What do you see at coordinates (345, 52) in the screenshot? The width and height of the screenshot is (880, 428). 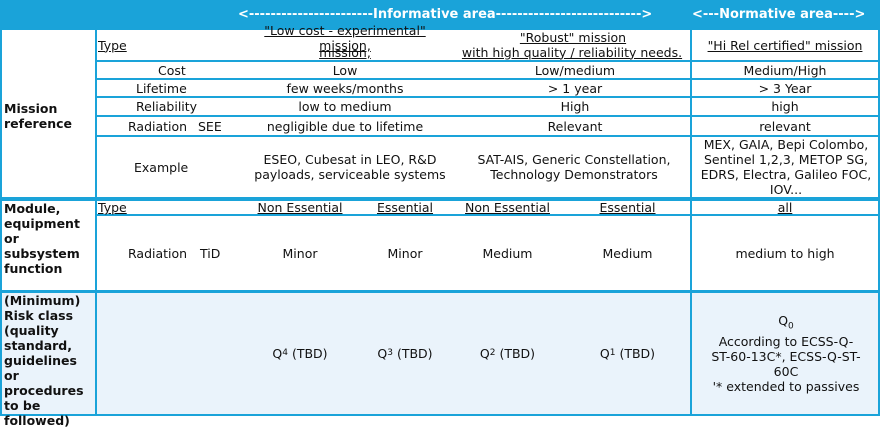 I see `col1-title-cont: mission,` at bounding box center [345, 52].